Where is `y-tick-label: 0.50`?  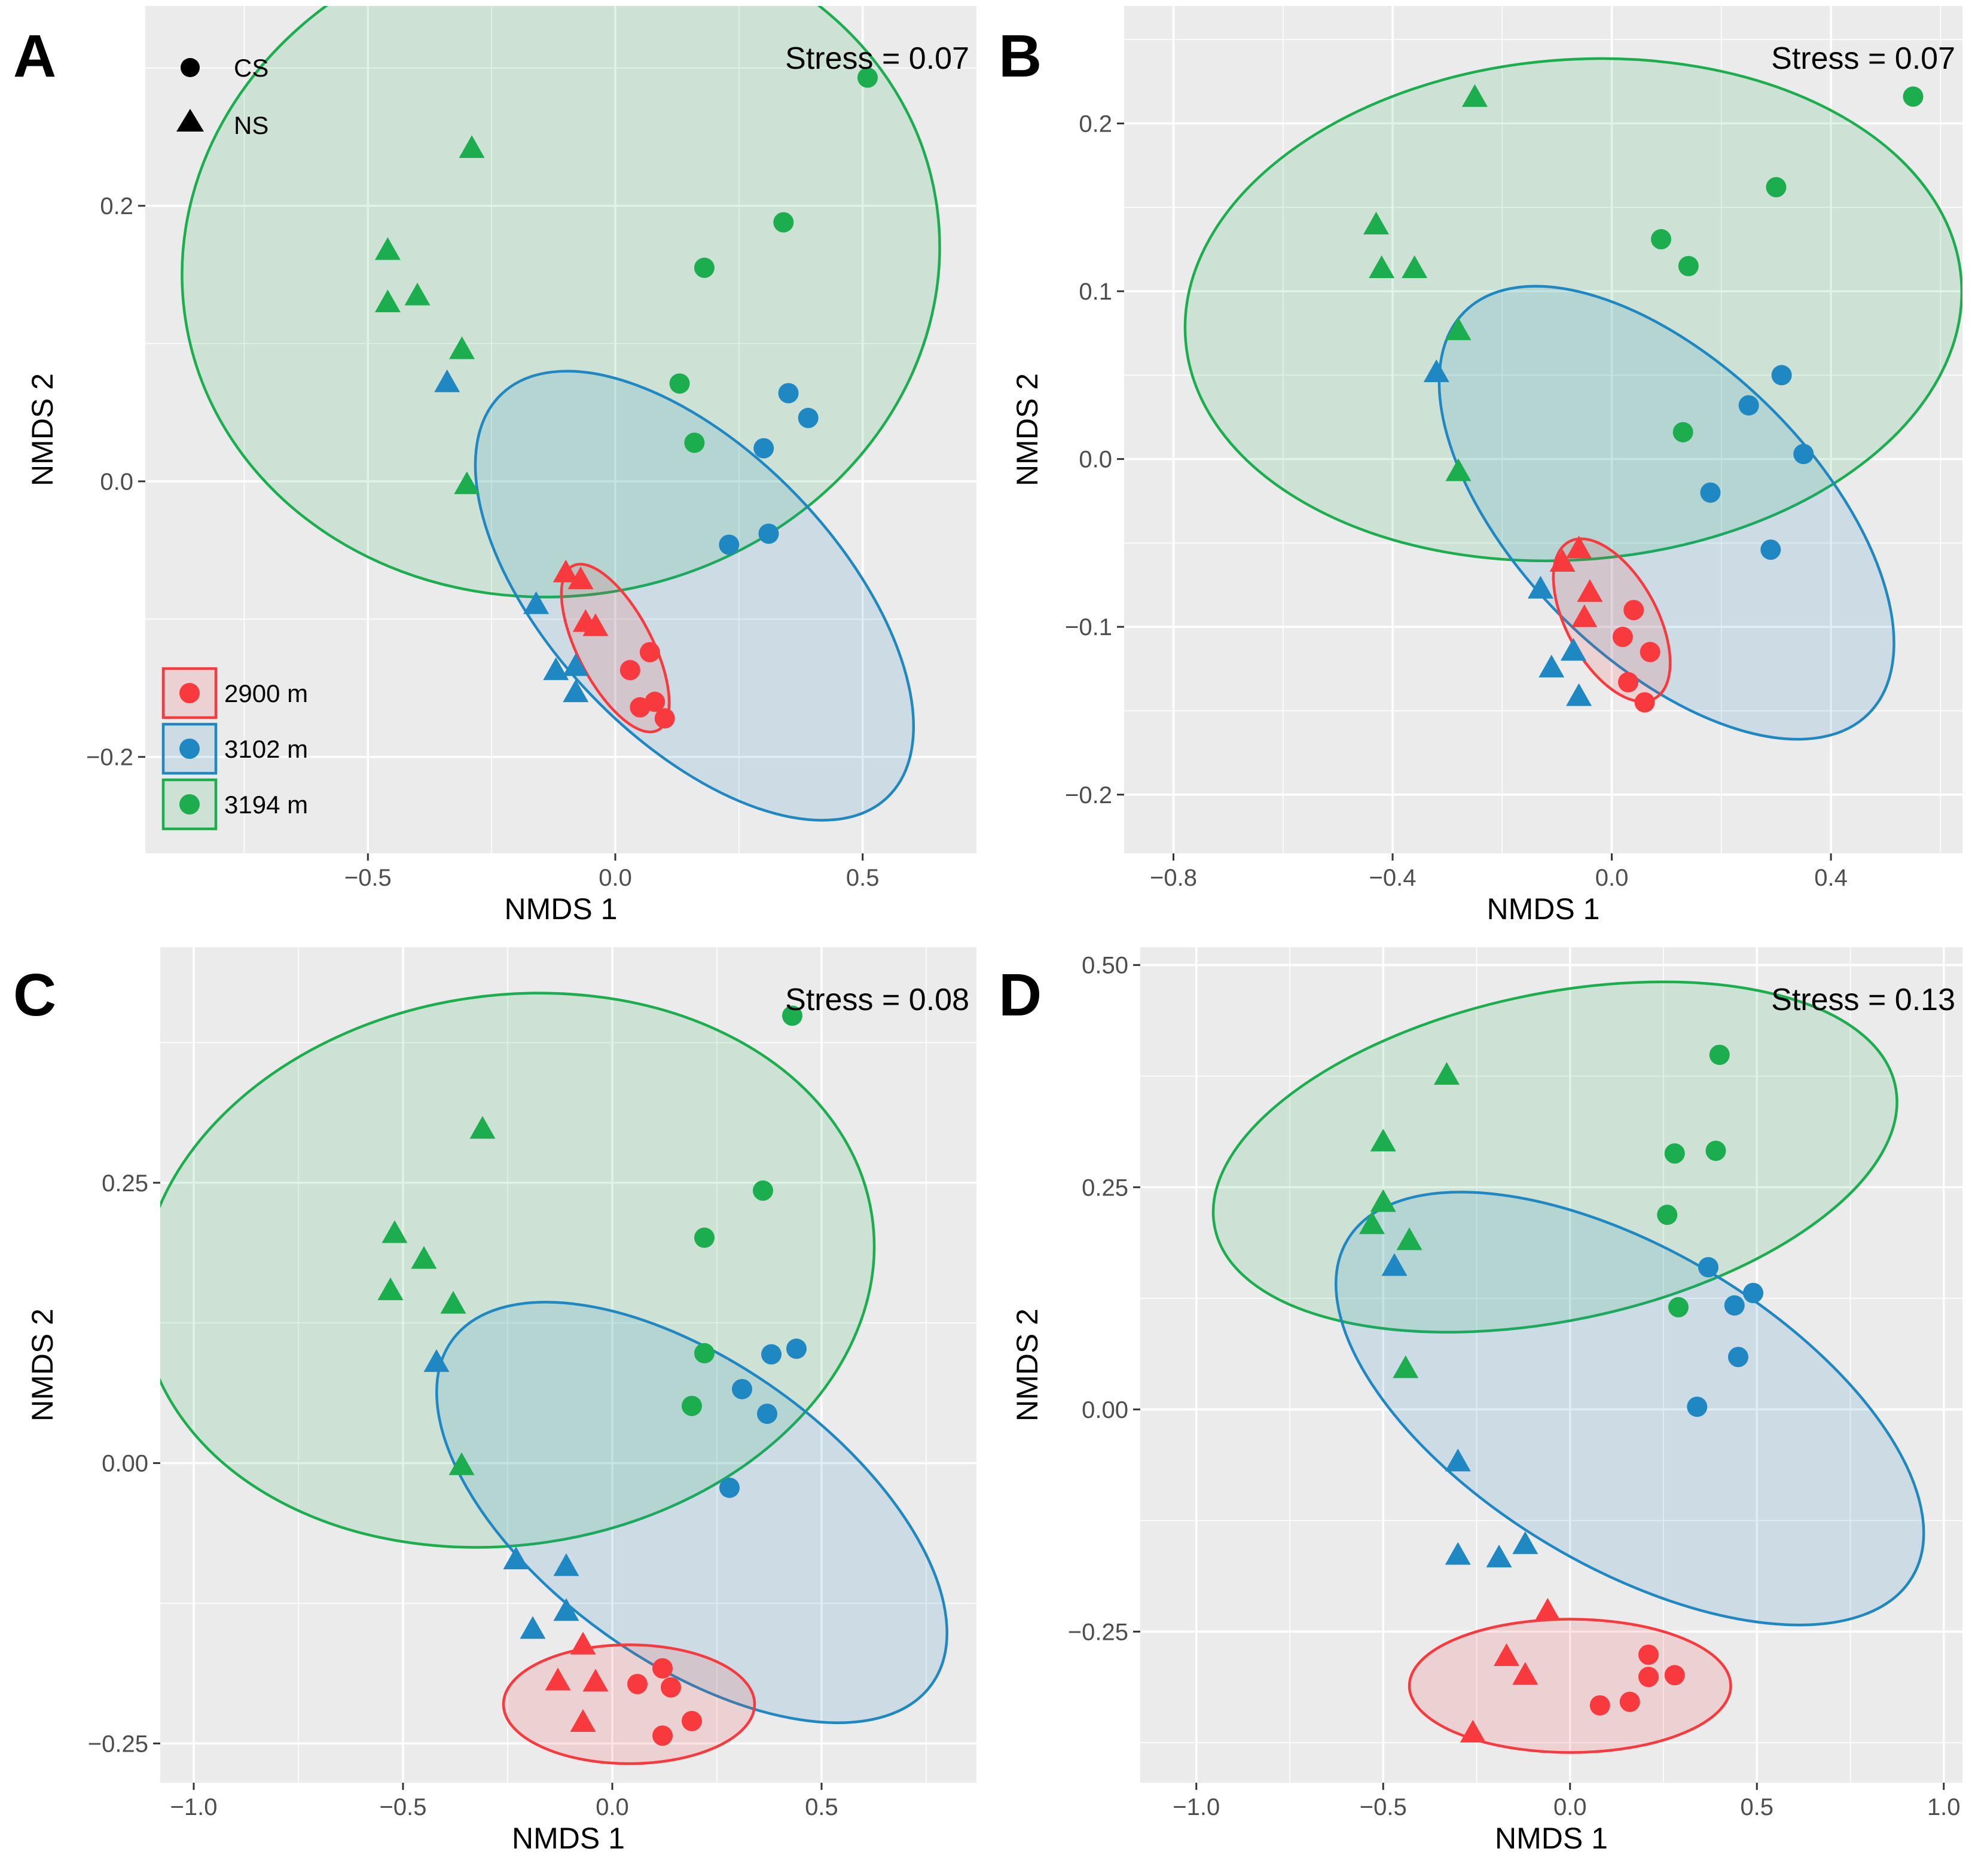
y-tick-label: 0.50 is located at coordinates (1105, 966).